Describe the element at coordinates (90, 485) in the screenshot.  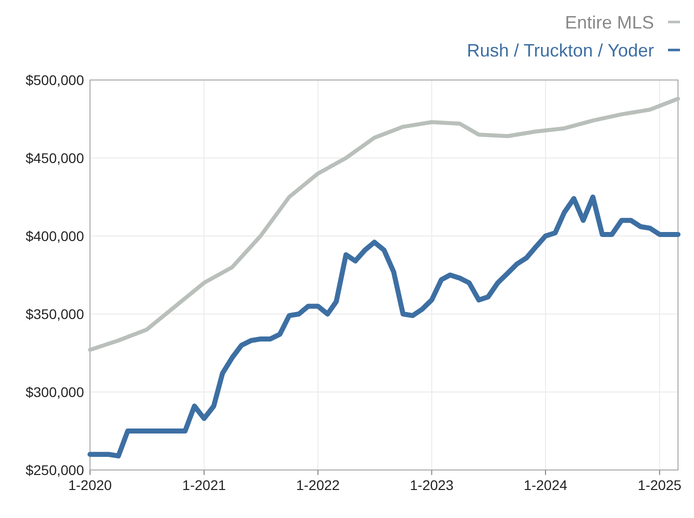
I see `x-tick-label: 1-2020` at that location.